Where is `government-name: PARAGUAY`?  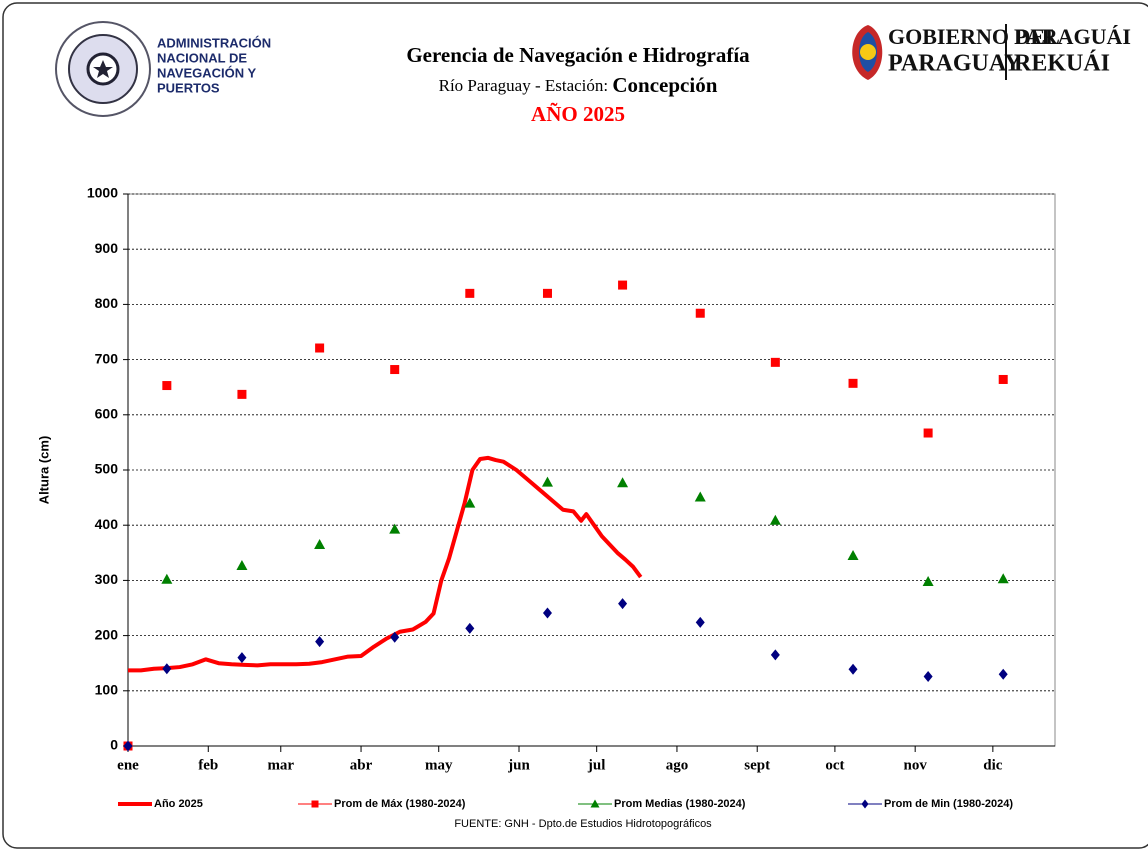 government-name: PARAGUAY is located at coordinates (954, 64).